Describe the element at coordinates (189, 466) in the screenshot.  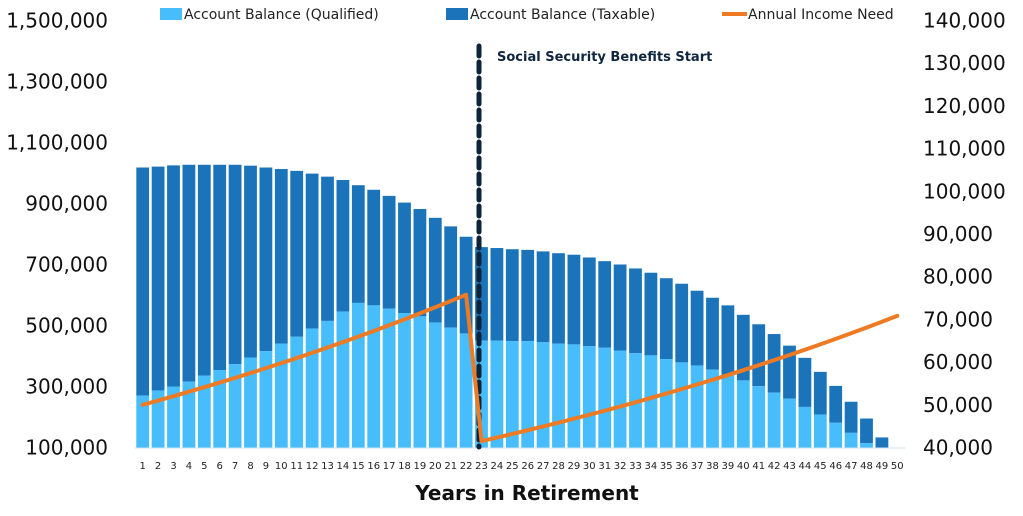
I see `x-tick-label: 4` at that location.